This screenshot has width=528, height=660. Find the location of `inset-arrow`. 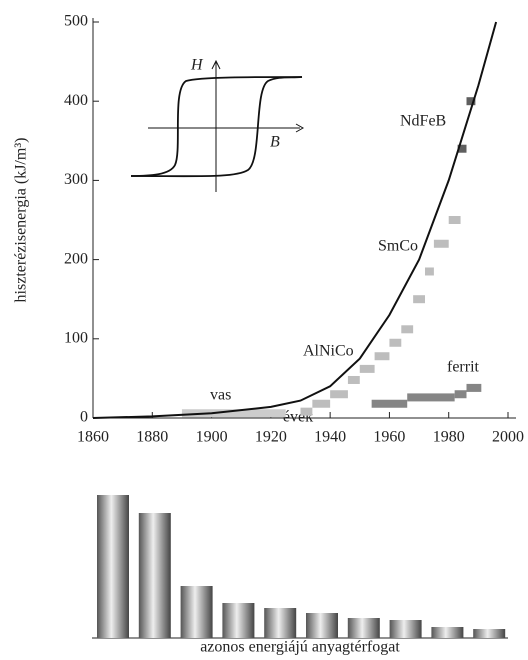

inset-arrow is located at coordinates (258, 96).